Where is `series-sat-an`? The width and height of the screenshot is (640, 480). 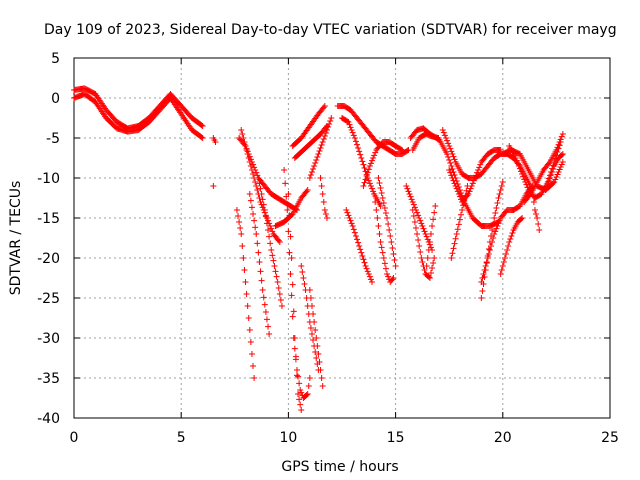 series-sat-an is located at coordinates (536, 212).